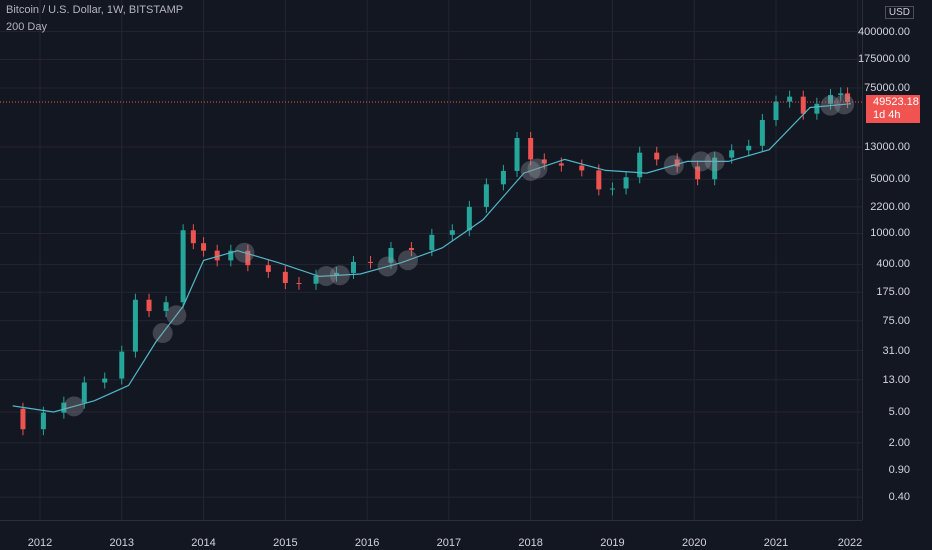  What do you see at coordinates (26, 27) in the screenshot?
I see `indicator-title: 200 Day` at bounding box center [26, 27].